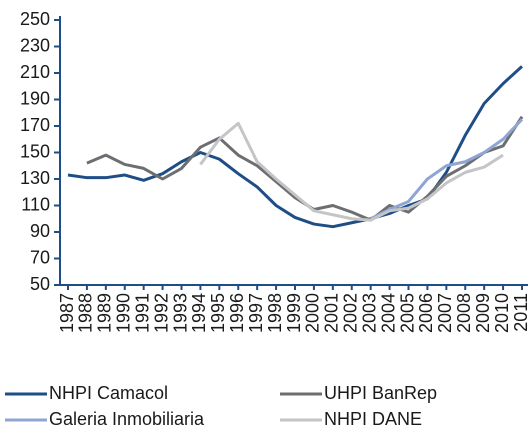 The height and width of the screenshot is (435, 531). What do you see at coordinates (426, 313) in the screenshot?
I see `x-tick-label: 2006` at bounding box center [426, 313].